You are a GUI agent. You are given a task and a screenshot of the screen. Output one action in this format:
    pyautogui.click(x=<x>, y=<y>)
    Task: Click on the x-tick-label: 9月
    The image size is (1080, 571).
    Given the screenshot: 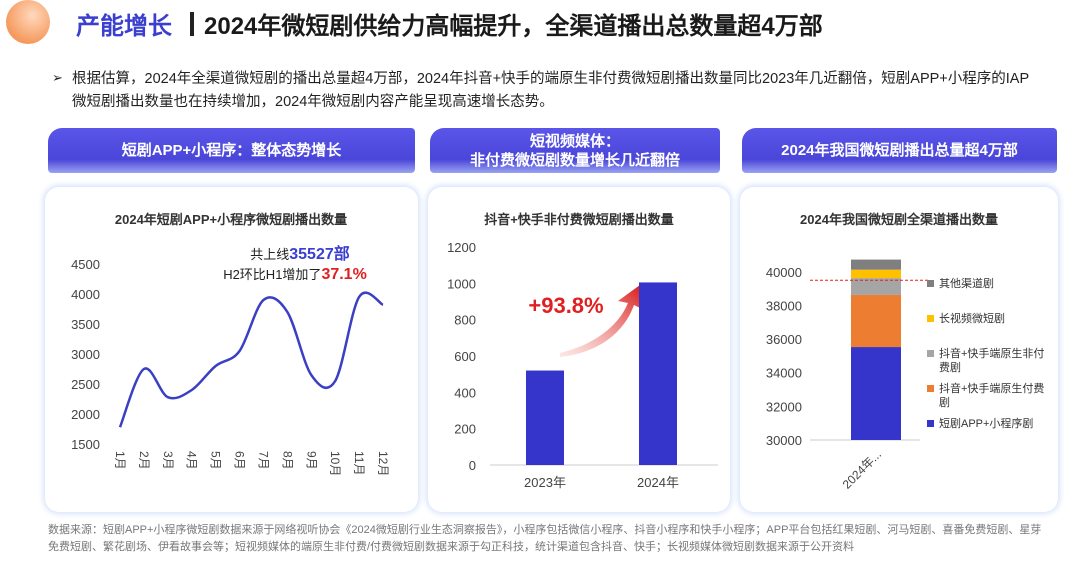 What is the action you would take?
    pyautogui.click(x=311, y=460)
    